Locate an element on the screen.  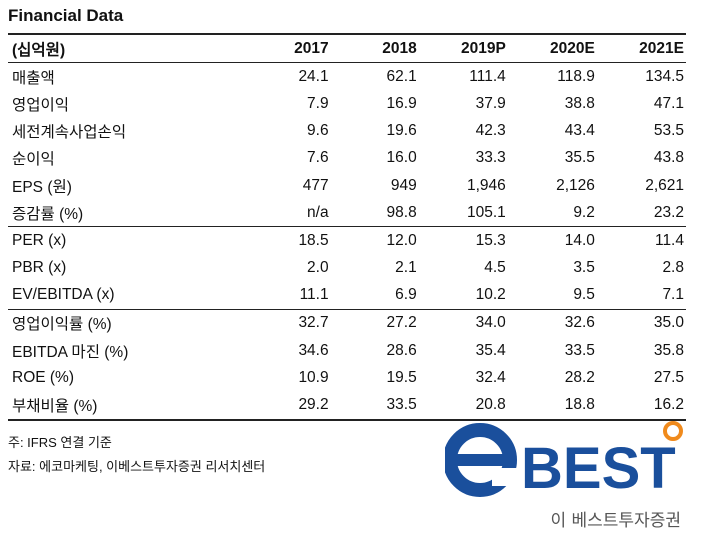
row-value: 477 is located at coordinates (315, 185).